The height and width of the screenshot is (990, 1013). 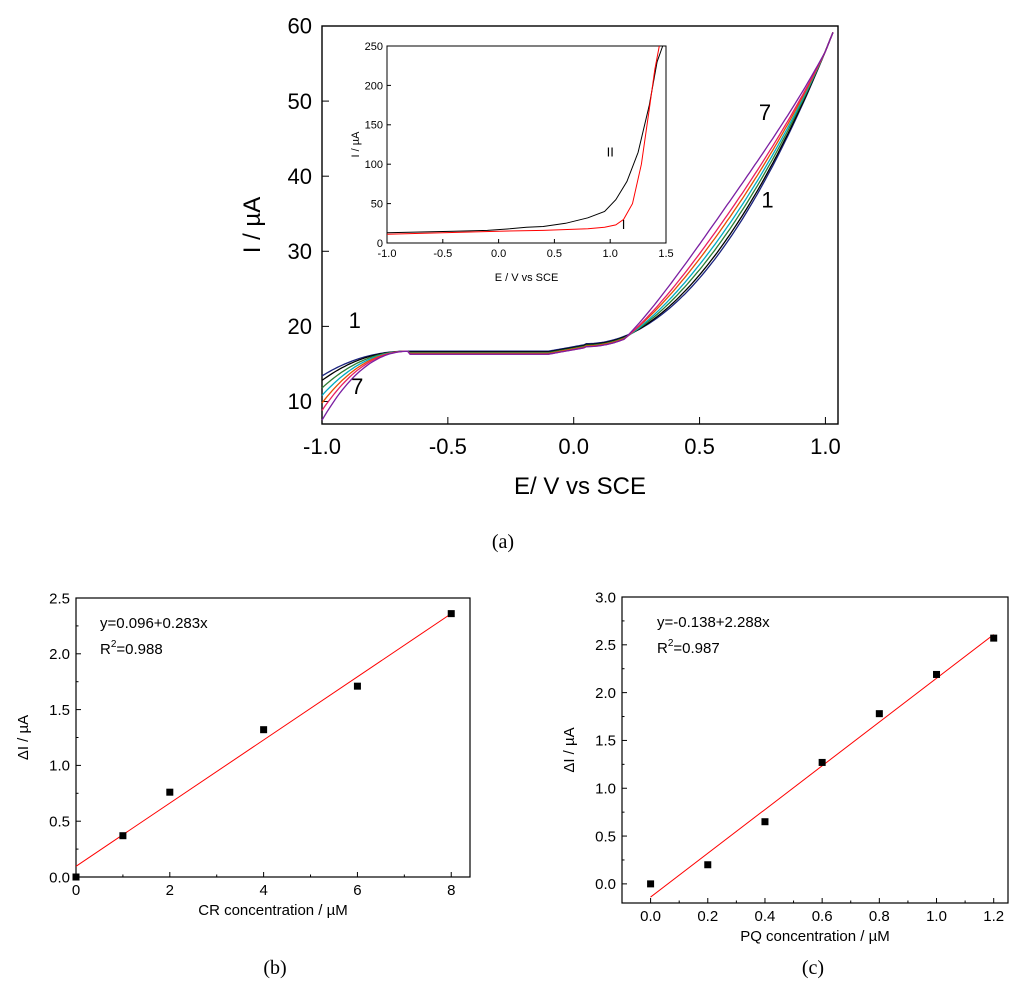 What do you see at coordinates (569, 749) in the screenshot?
I see `c-y-axis-title: ΔI / µA` at bounding box center [569, 749].